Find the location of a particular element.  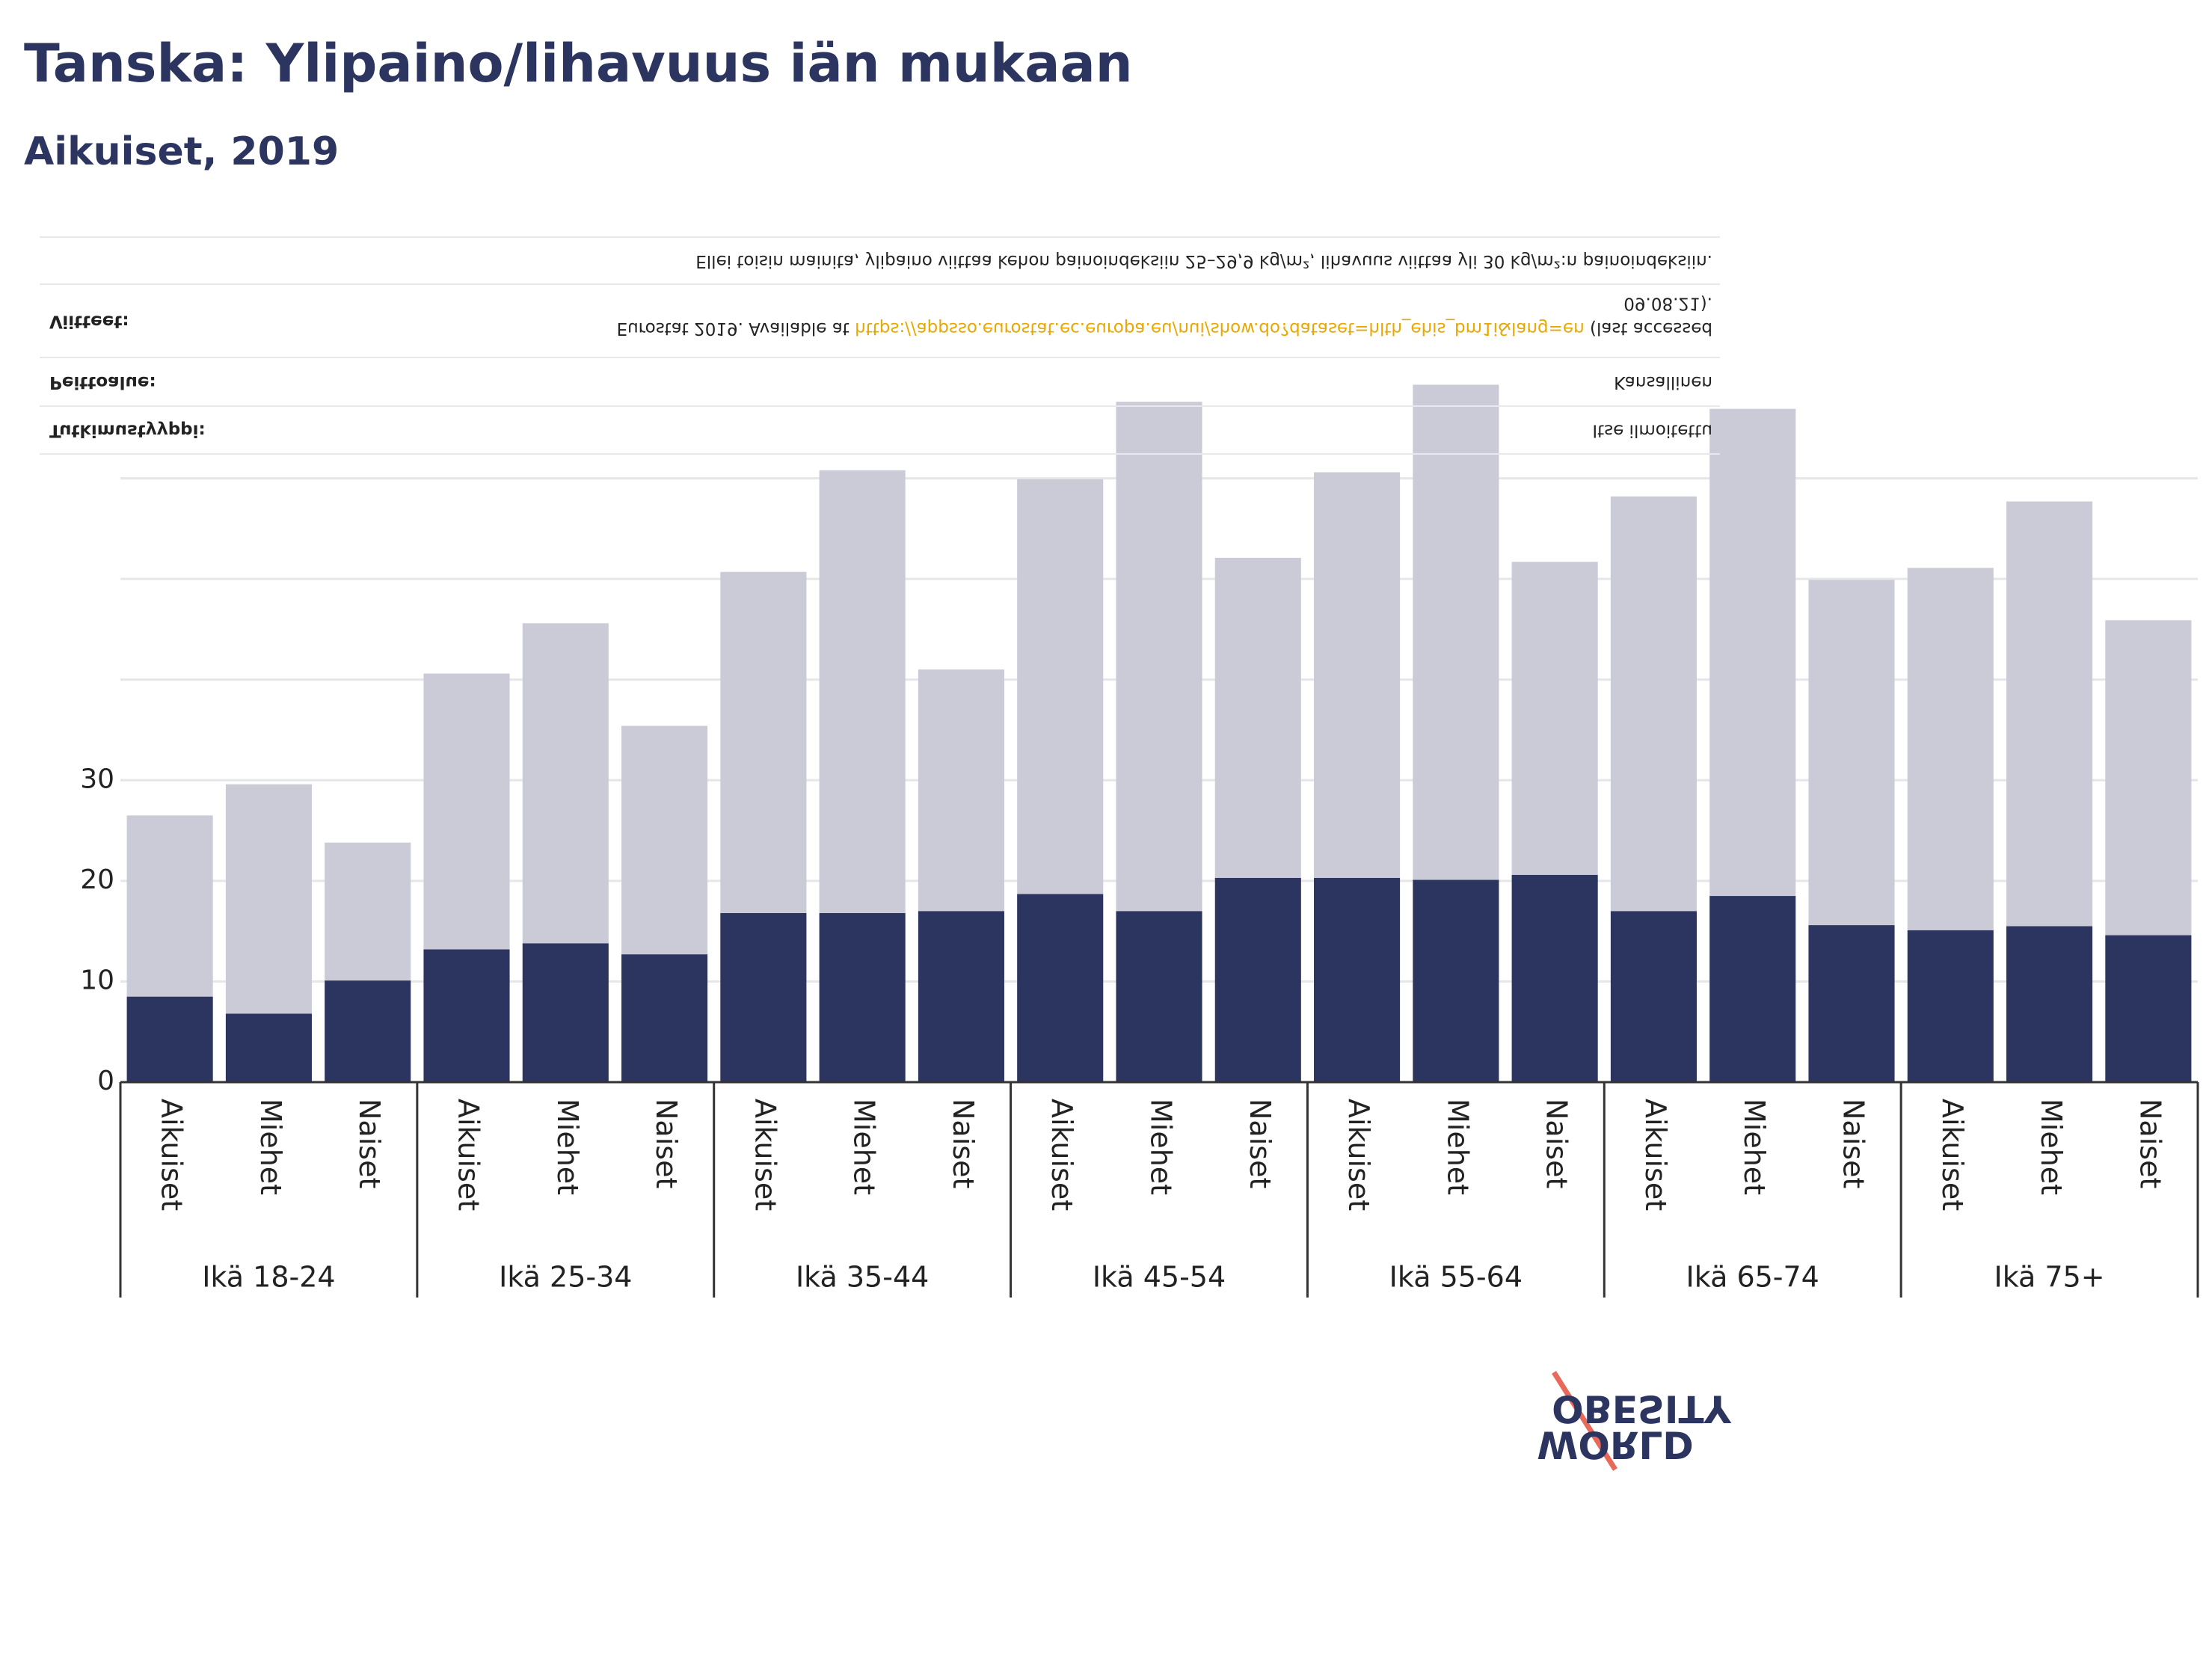

y-tick-label: 20 is located at coordinates (97, 880).